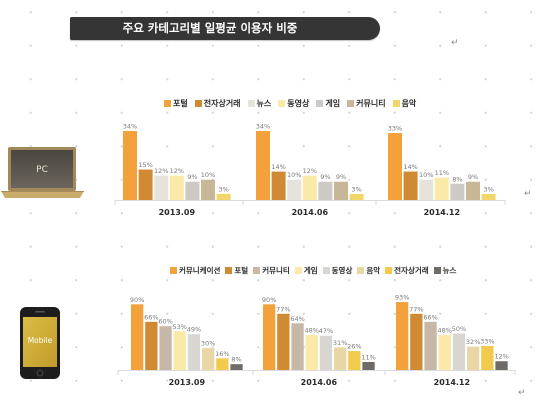  What do you see at coordinates (263, 126) in the screenshot?
I see `value-label: 34%` at bounding box center [263, 126].